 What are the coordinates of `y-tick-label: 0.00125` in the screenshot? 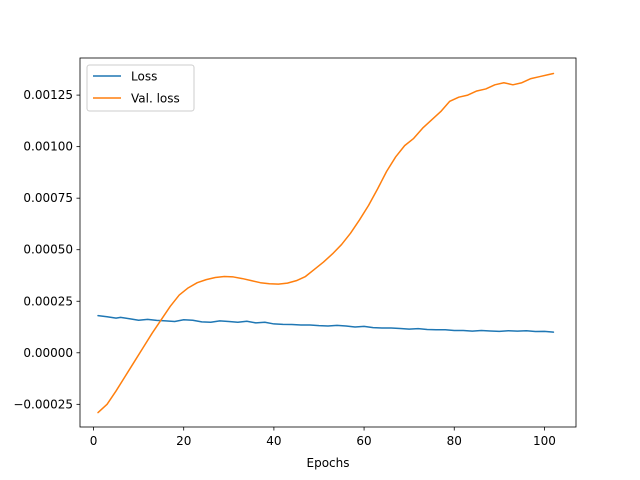 It's located at (48, 95).